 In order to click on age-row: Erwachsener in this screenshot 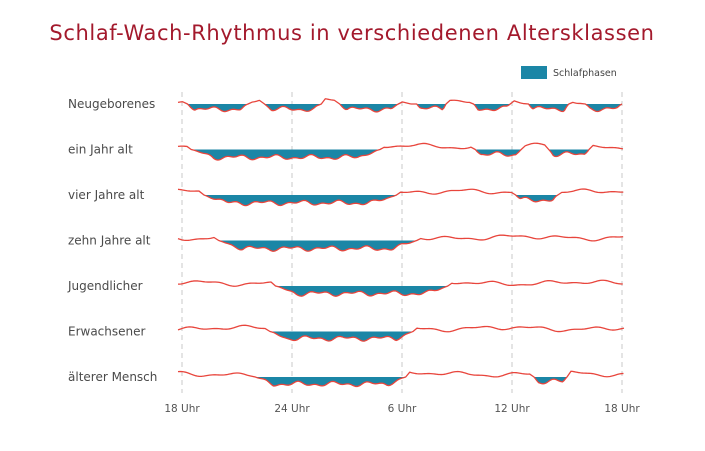, I will do `click(346, 333)`.